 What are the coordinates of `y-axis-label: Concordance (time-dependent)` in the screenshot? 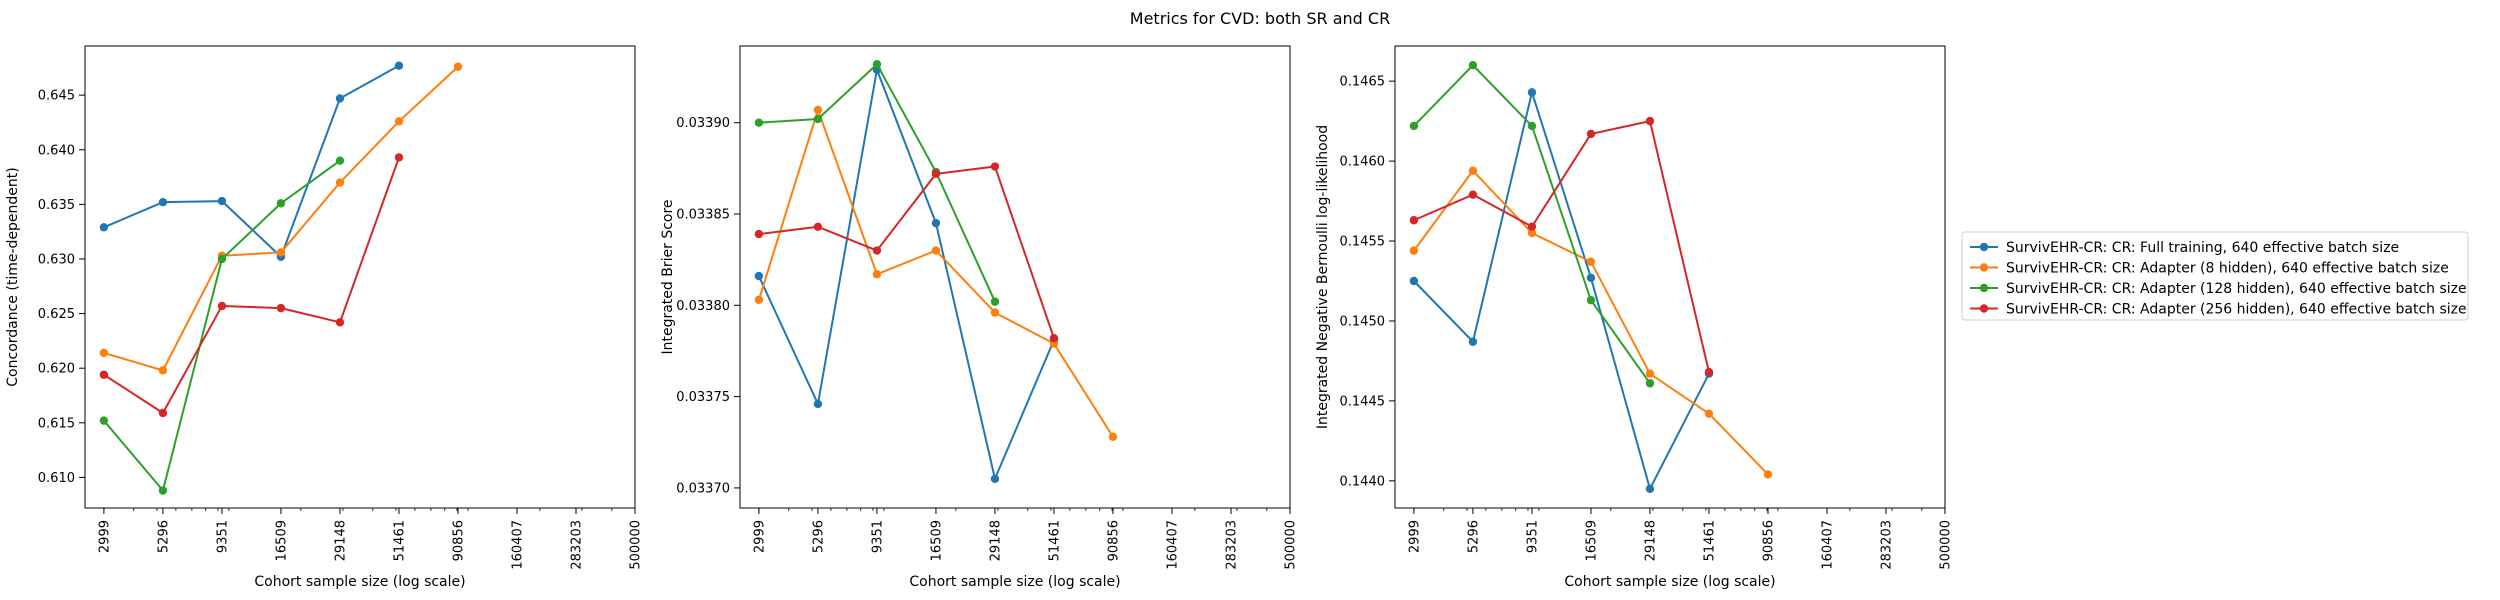 It's located at (13, 276).